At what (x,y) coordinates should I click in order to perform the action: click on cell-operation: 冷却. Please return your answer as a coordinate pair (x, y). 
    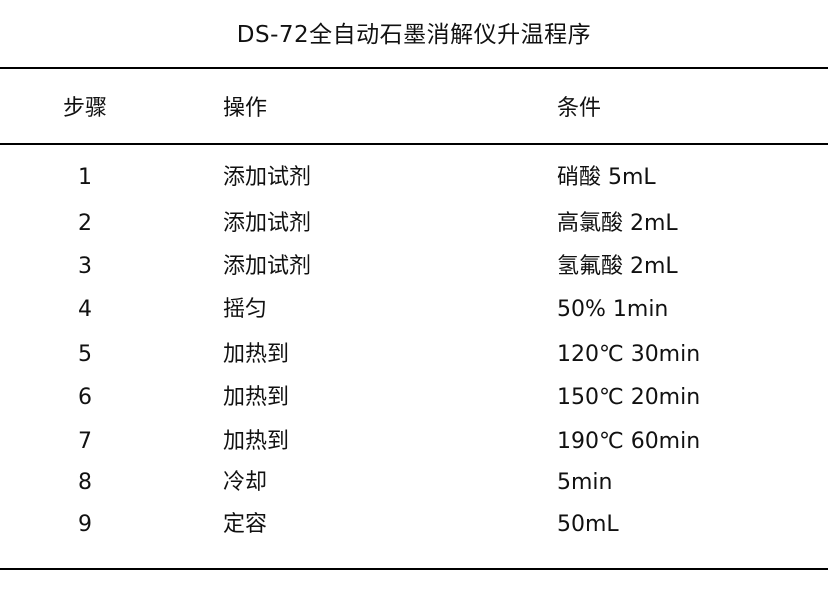
    Looking at the image, I should click on (245, 482).